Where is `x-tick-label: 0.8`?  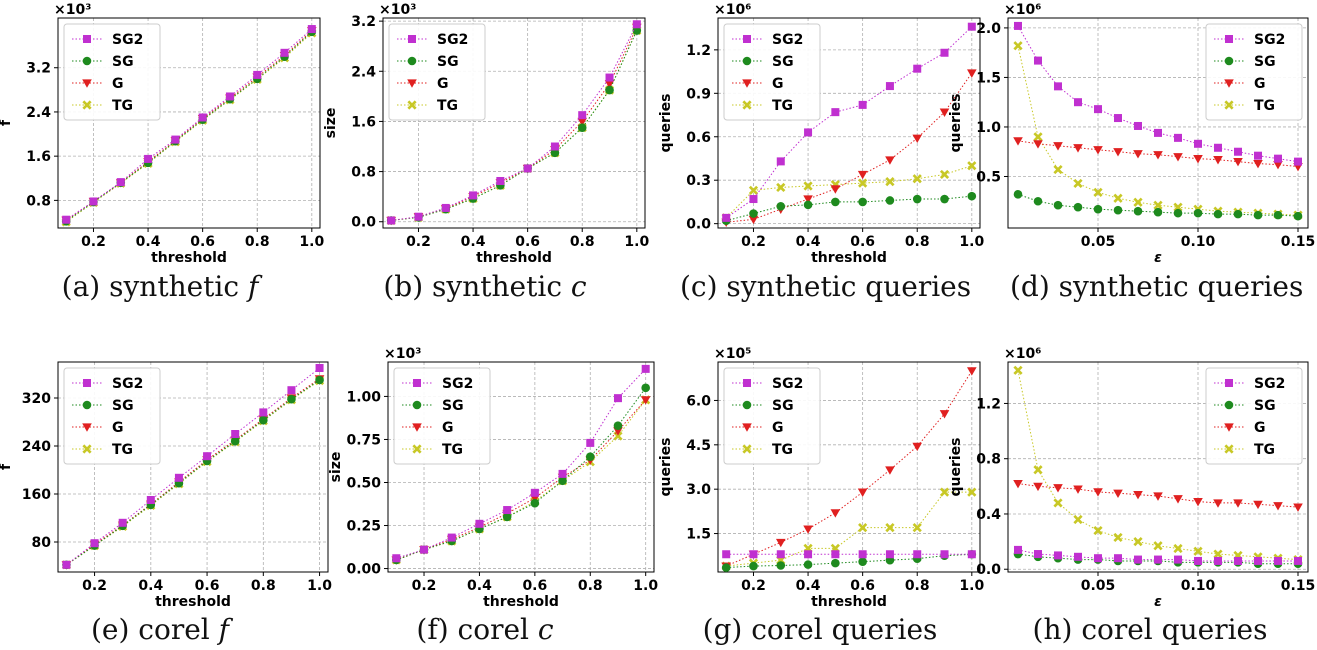
x-tick-label: 0.8 is located at coordinates (263, 586).